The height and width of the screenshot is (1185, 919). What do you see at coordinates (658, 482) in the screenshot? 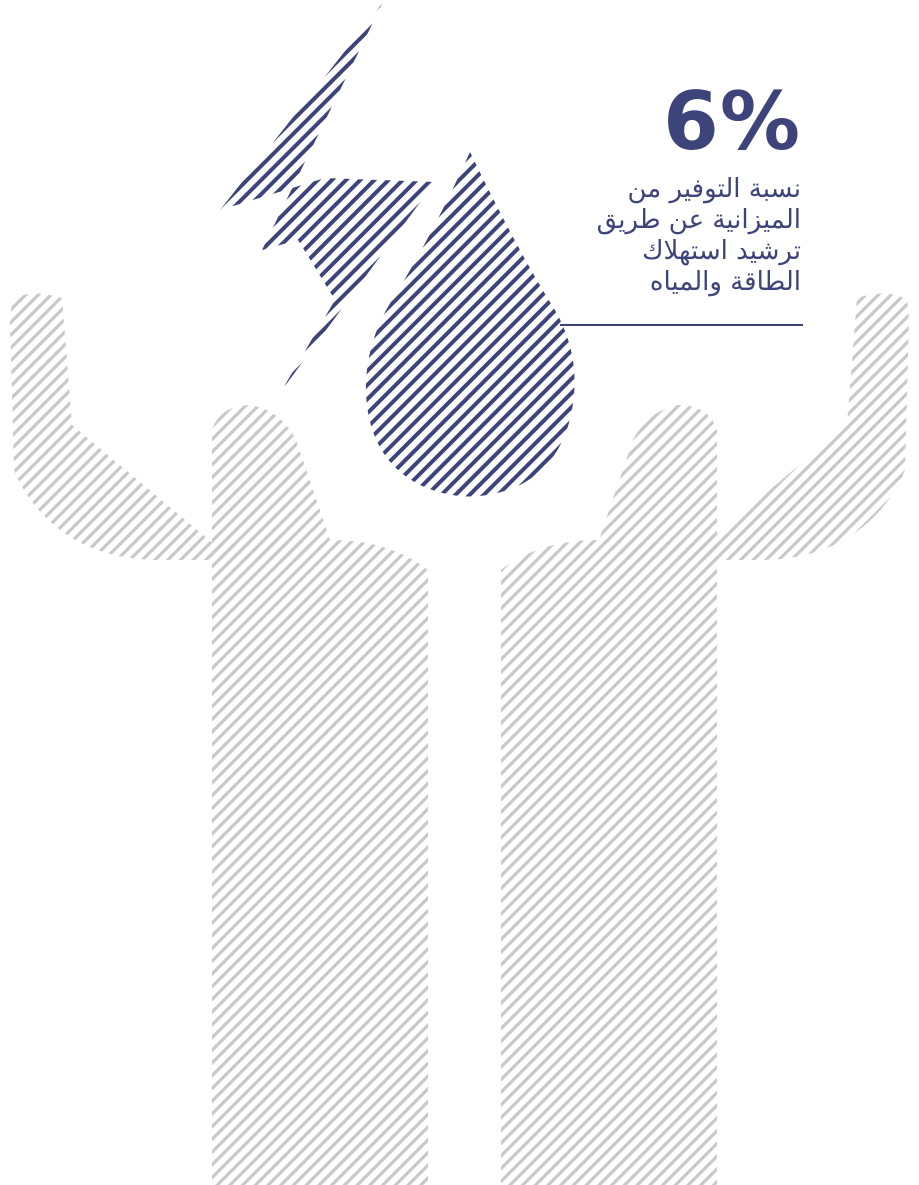
I see `right-person-arm-left` at bounding box center [658, 482].